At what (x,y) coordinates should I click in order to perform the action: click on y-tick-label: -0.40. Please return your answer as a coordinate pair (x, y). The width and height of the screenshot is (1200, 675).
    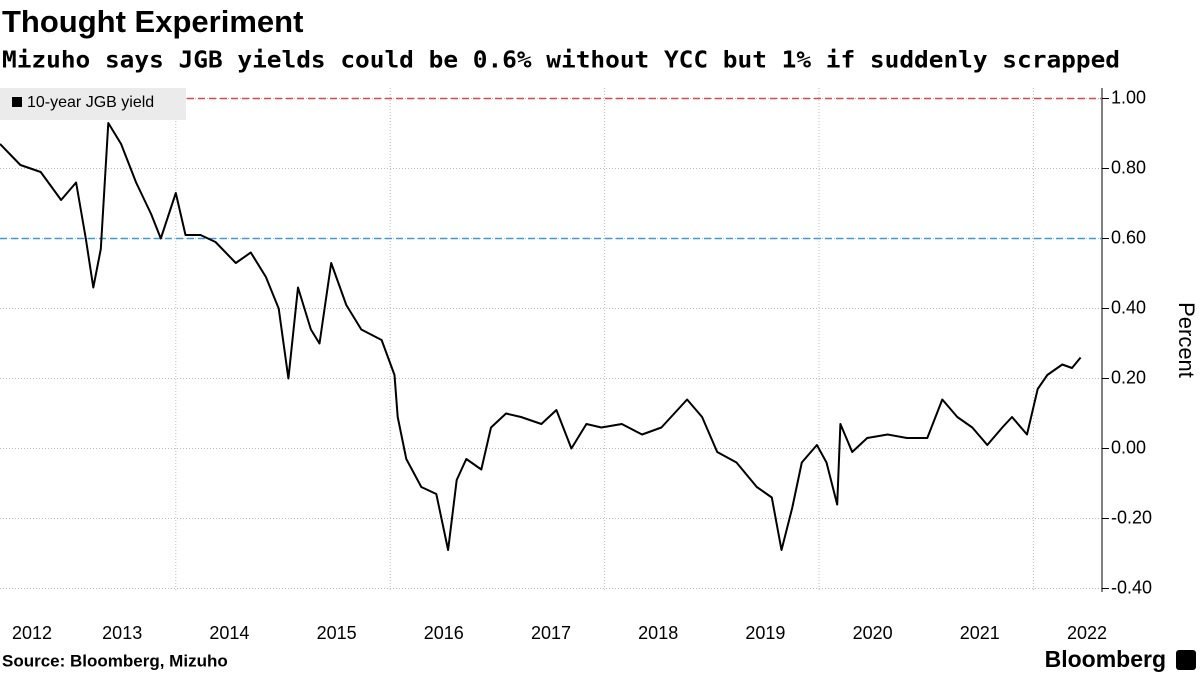
    Looking at the image, I should click on (1131, 587).